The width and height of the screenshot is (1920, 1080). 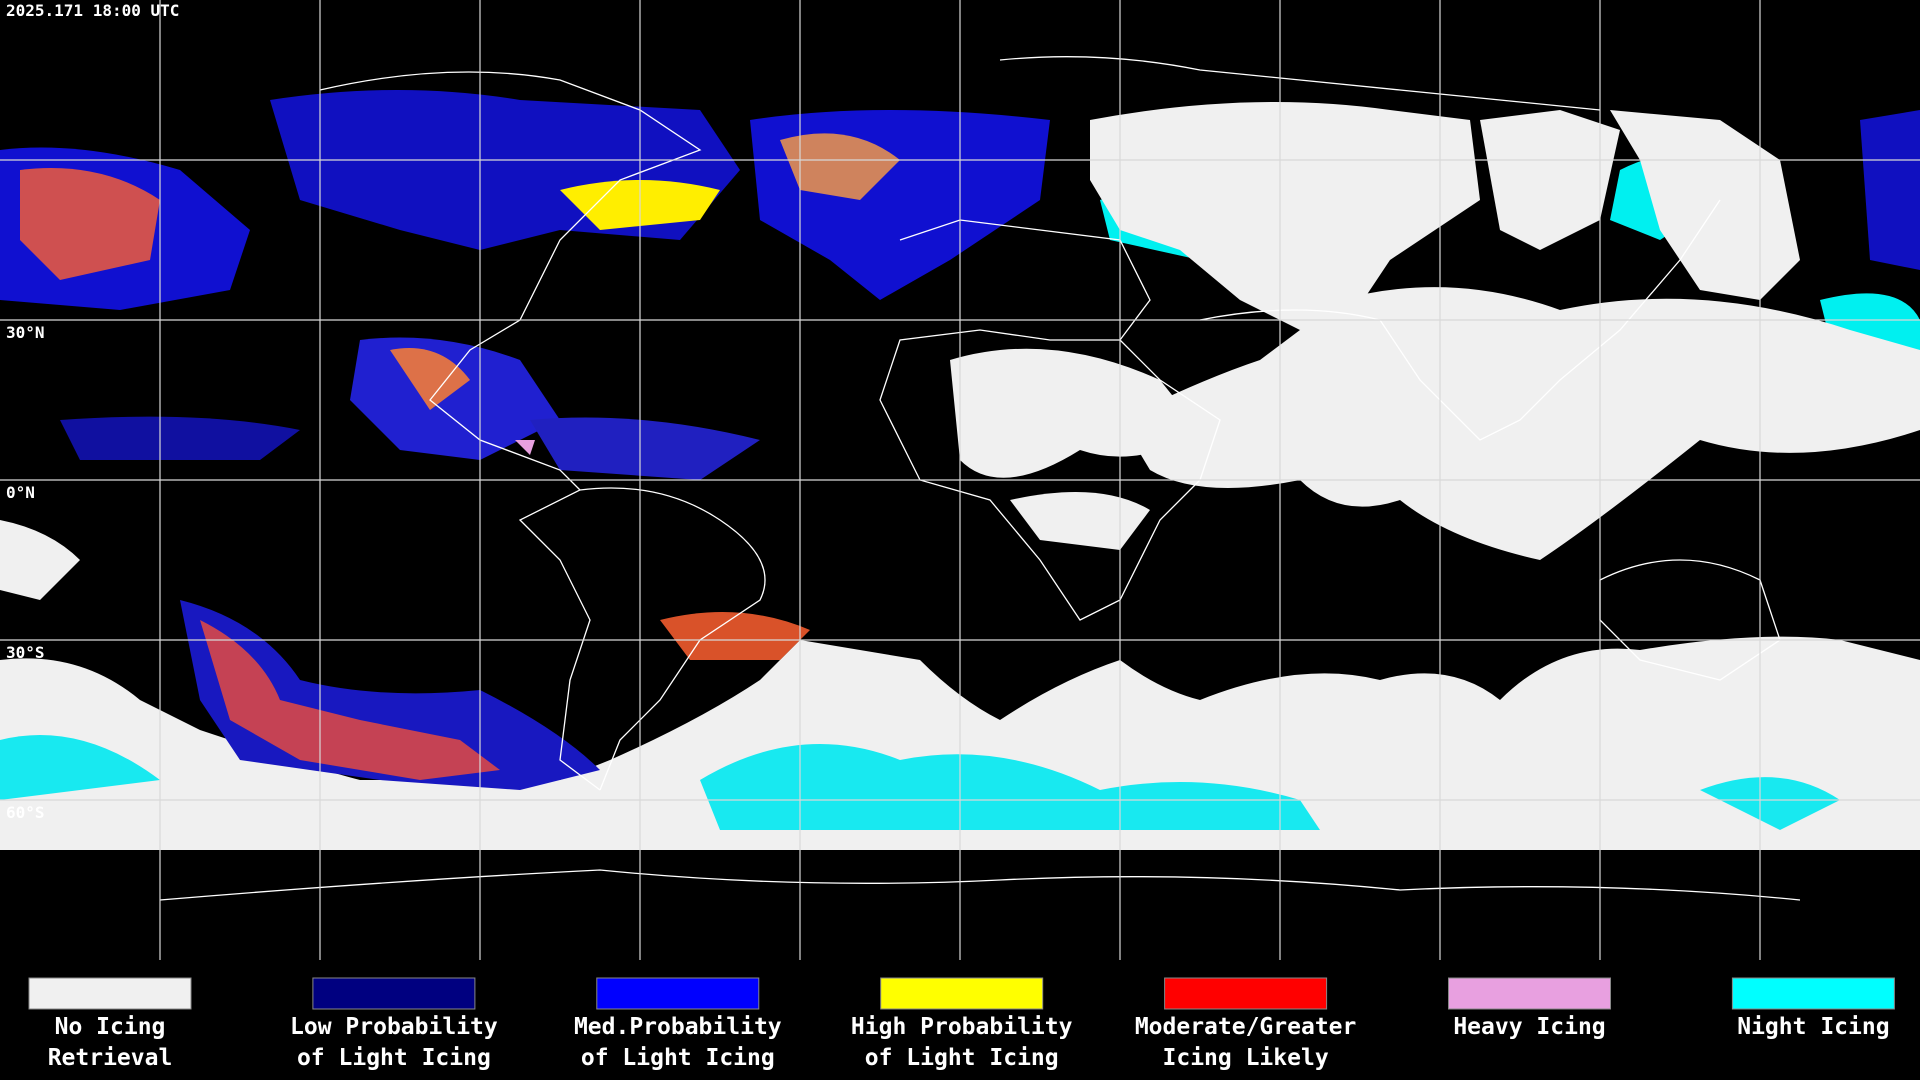 I want to click on legend-label: Icing Likely, so click(x=1246, y=1058).